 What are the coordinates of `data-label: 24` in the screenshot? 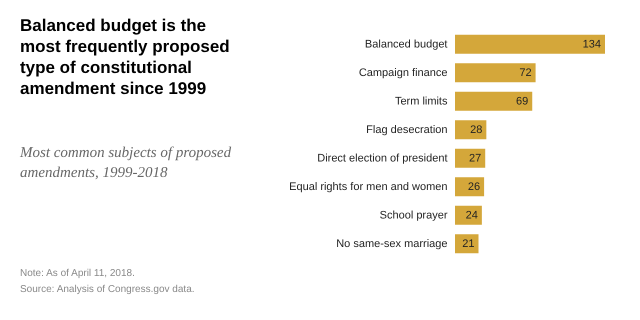 It's located at (472, 215).